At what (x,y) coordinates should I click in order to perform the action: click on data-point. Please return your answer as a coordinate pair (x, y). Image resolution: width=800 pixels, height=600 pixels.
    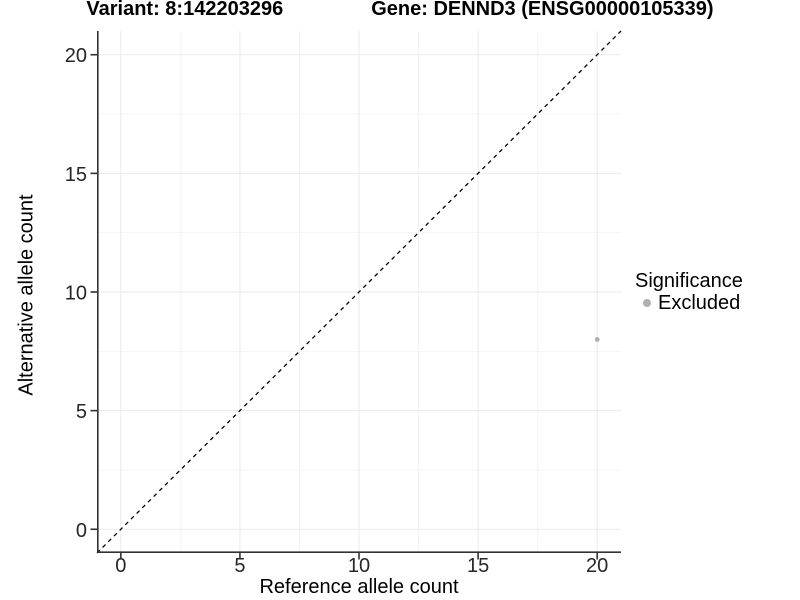
    Looking at the image, I should click on (597, 339).